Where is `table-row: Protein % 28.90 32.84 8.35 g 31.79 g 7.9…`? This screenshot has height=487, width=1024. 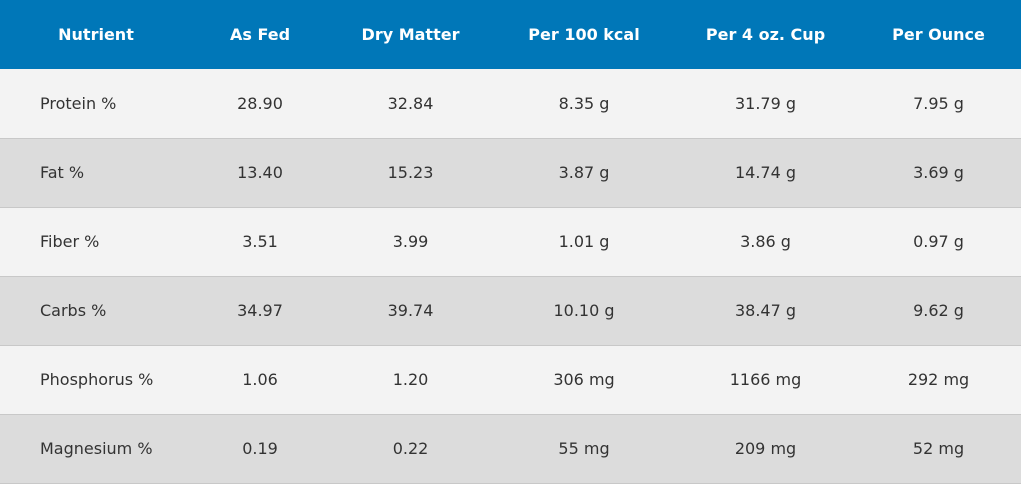 table-row: Protein % 28.90 32.84 8.35 g 31.79 g 7.9… is located at coordinates (510, 103).